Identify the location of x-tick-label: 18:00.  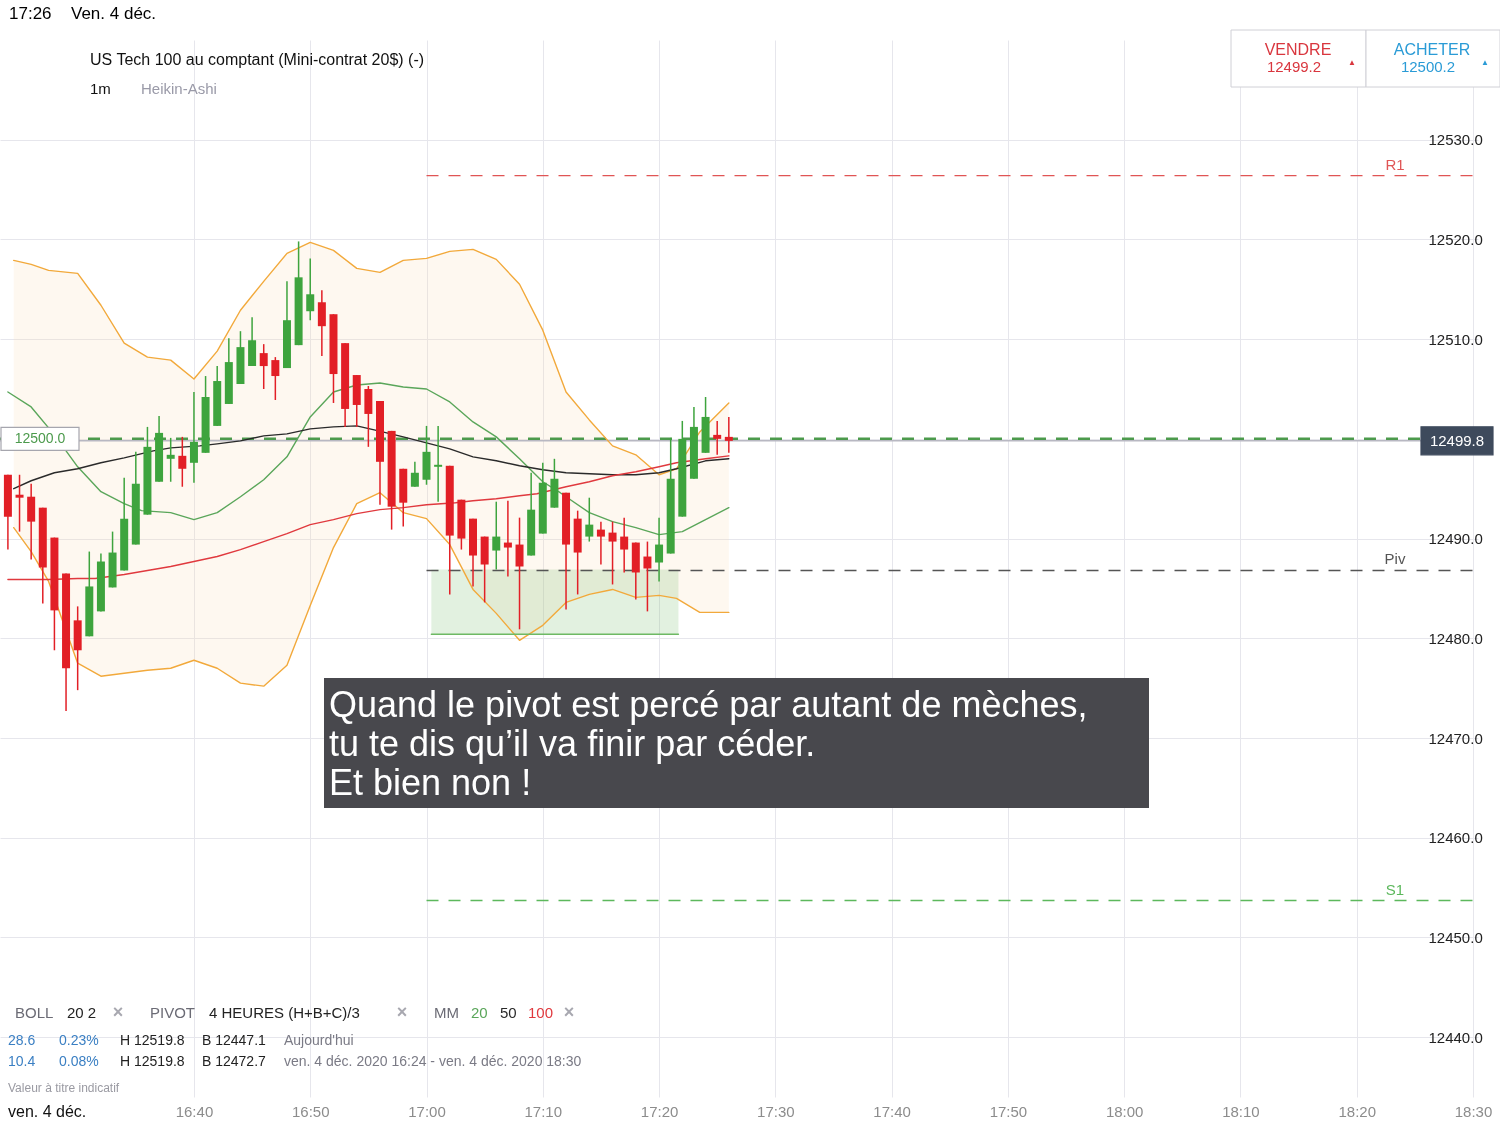
(1124, 1111).